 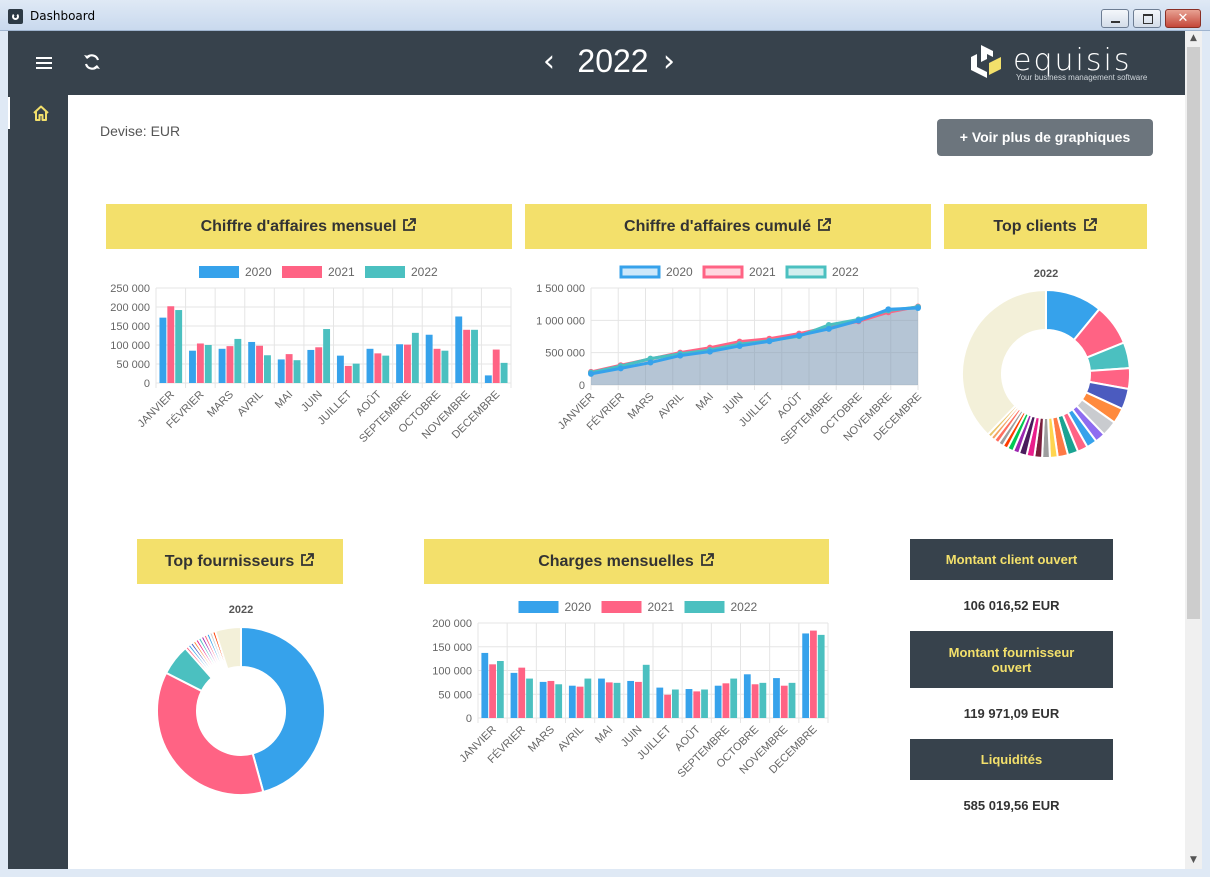 I want to click on kpi-fournisseur-ouvert-value: 119 971,09 EUR, so click(x=1011, y=713).